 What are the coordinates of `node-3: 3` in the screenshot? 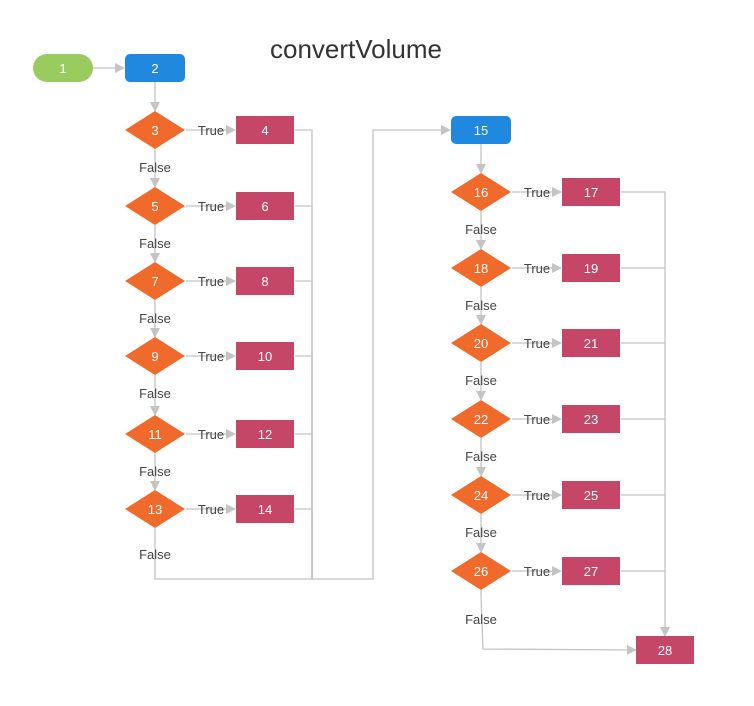 It's located at (155, 130).